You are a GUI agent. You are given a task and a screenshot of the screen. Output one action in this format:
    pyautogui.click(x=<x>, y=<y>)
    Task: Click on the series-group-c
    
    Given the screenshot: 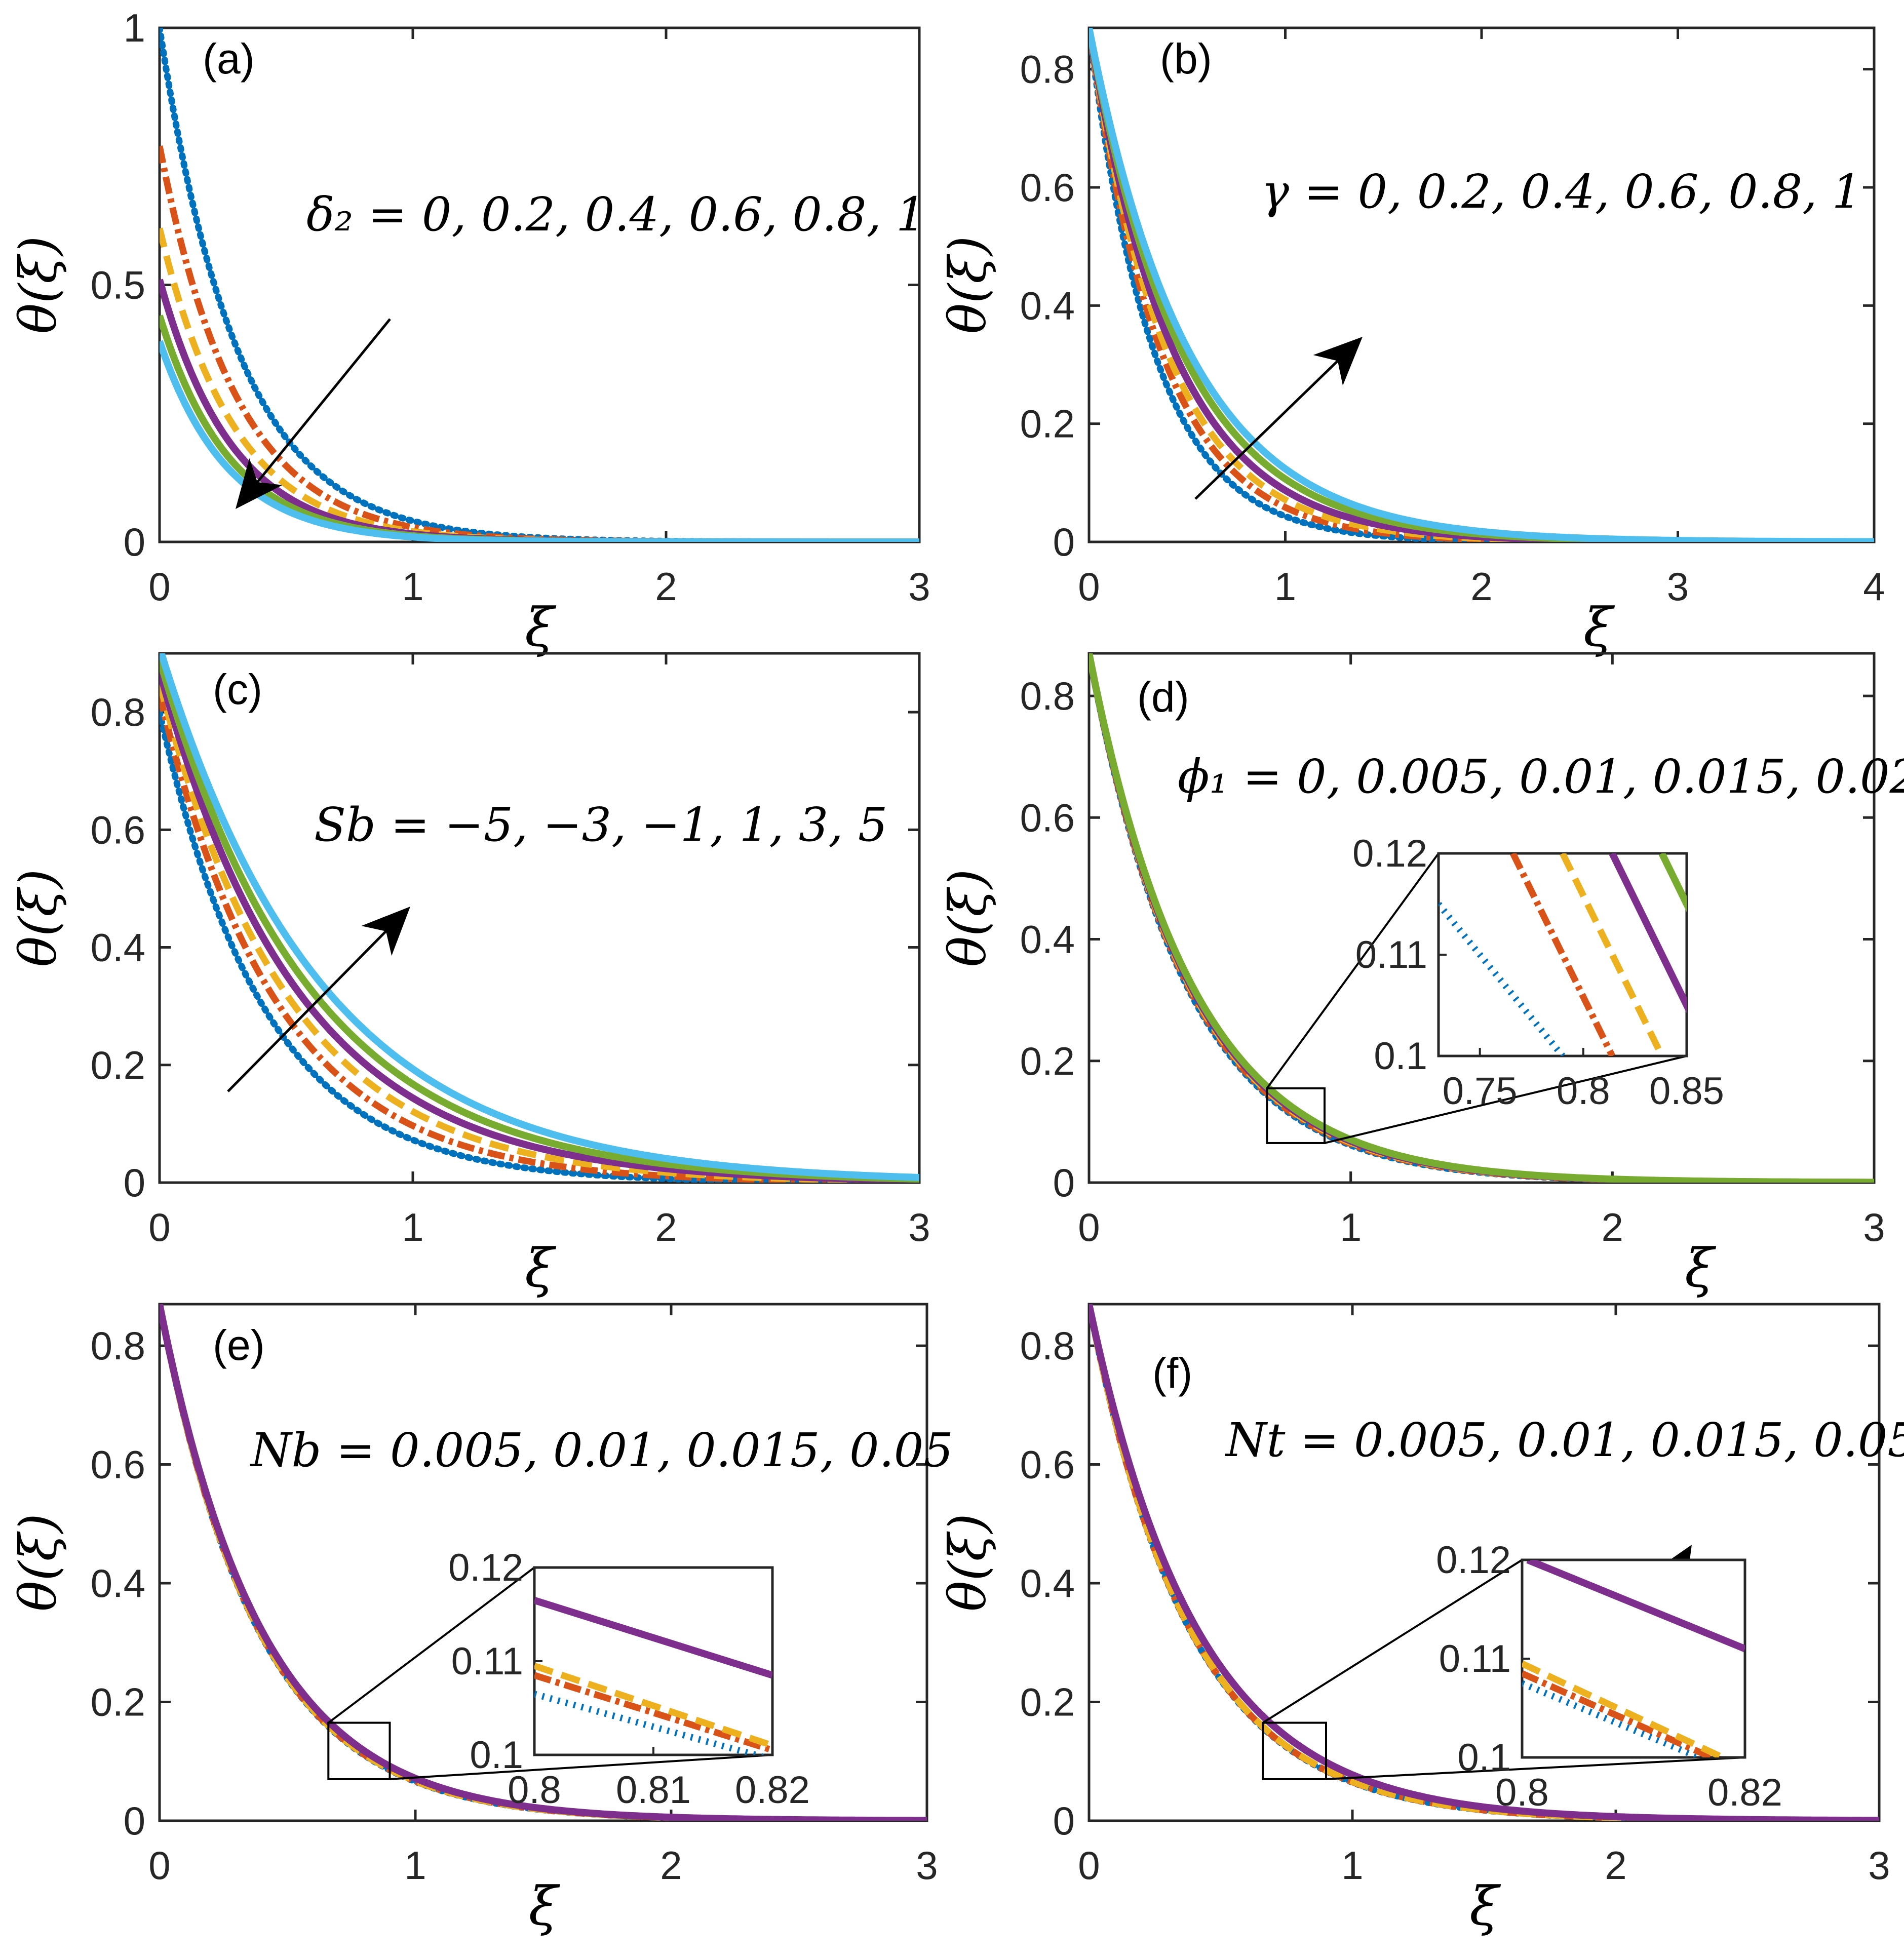 What is the action you would take?
    pyautogui.click(x=540, y=918)
    